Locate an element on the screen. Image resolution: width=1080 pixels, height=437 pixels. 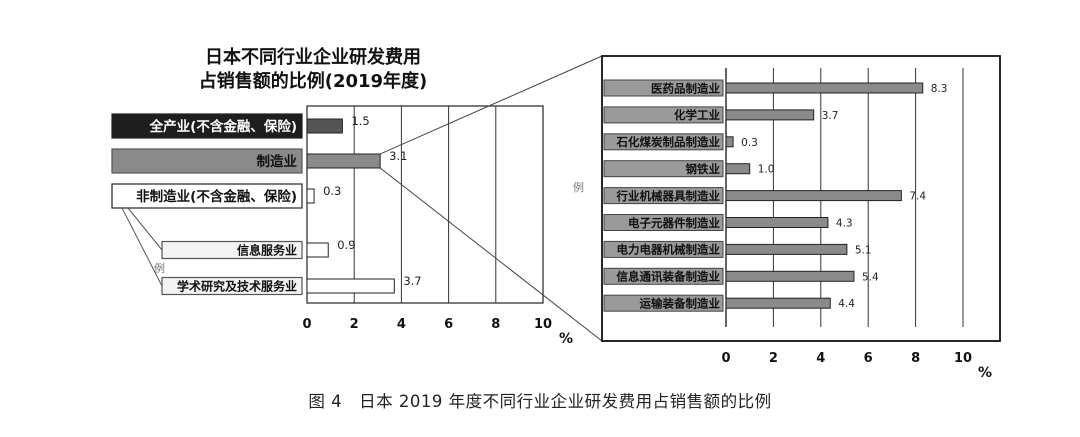
right-x-axis-unit: % is located at coordinates (985, 373).